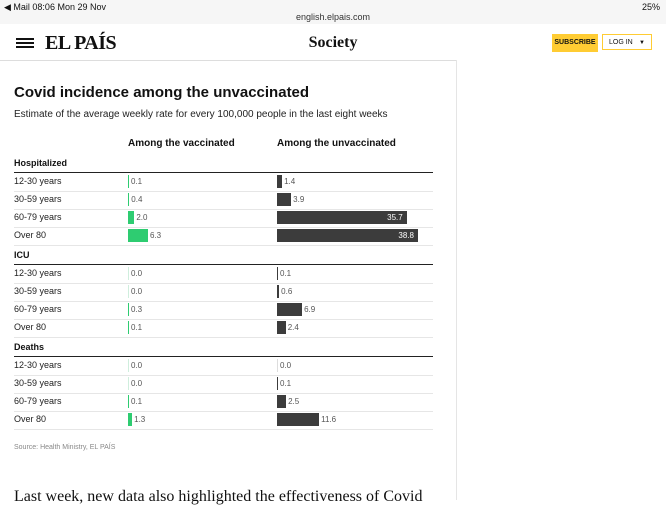 The width and height of the screenshot is (666, 506). I want to click on chart-row: 60-79 years 2.0 35.7, so click(223, 218).